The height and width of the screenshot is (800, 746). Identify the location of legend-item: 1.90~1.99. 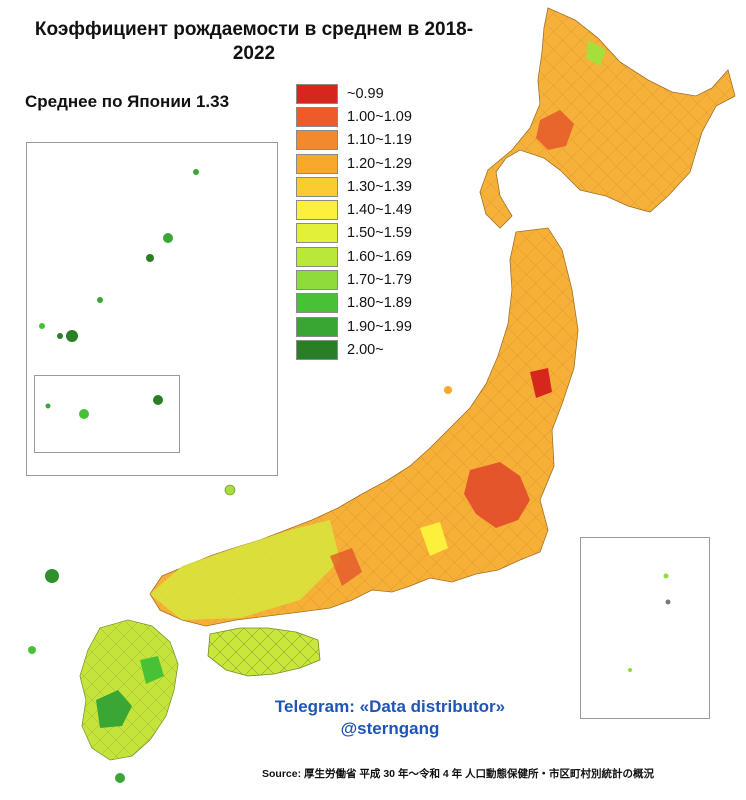
(354, 326).